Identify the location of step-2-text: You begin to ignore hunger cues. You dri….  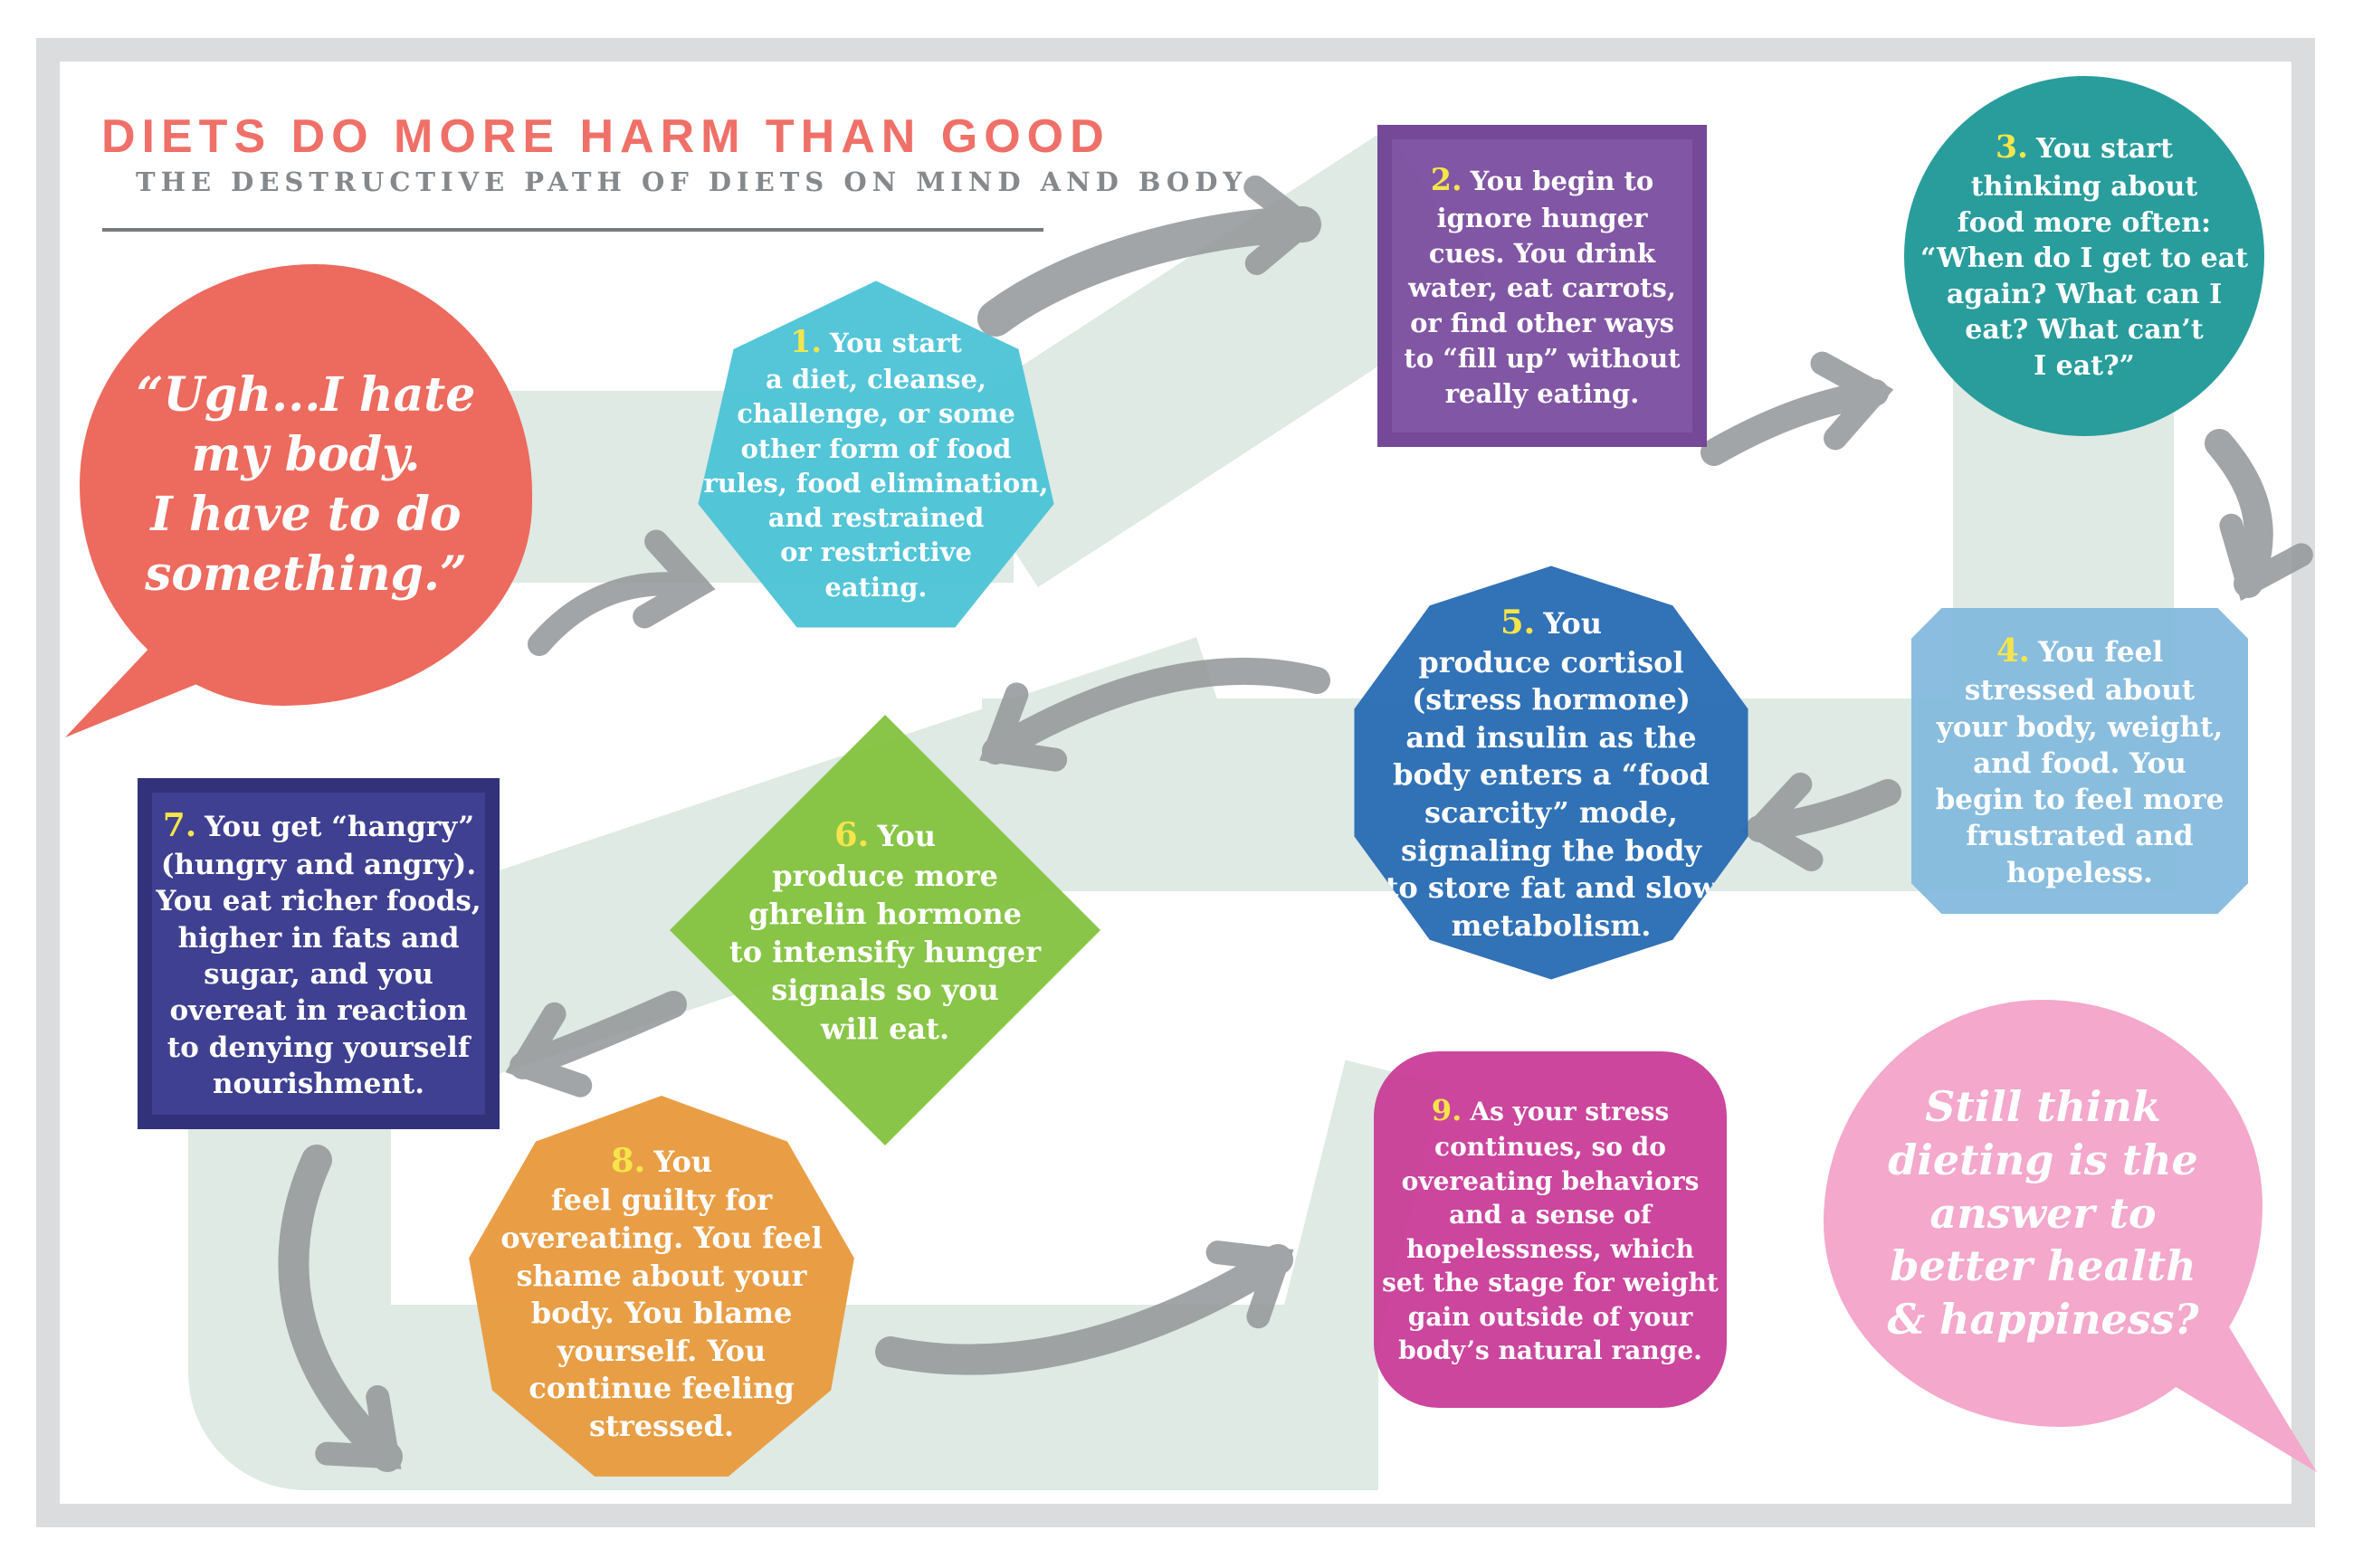
(1543, 288).